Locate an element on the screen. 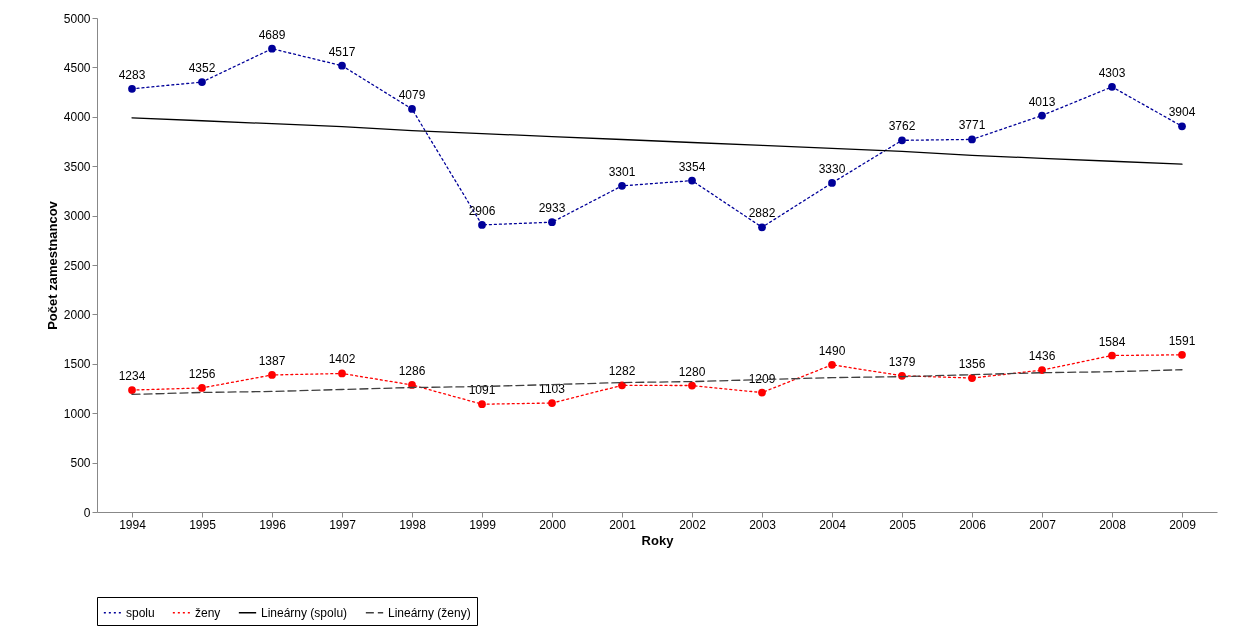 The image size is (1235, 631). legend-label: Lineárny (spolu) is located at coordinates (304, 612).